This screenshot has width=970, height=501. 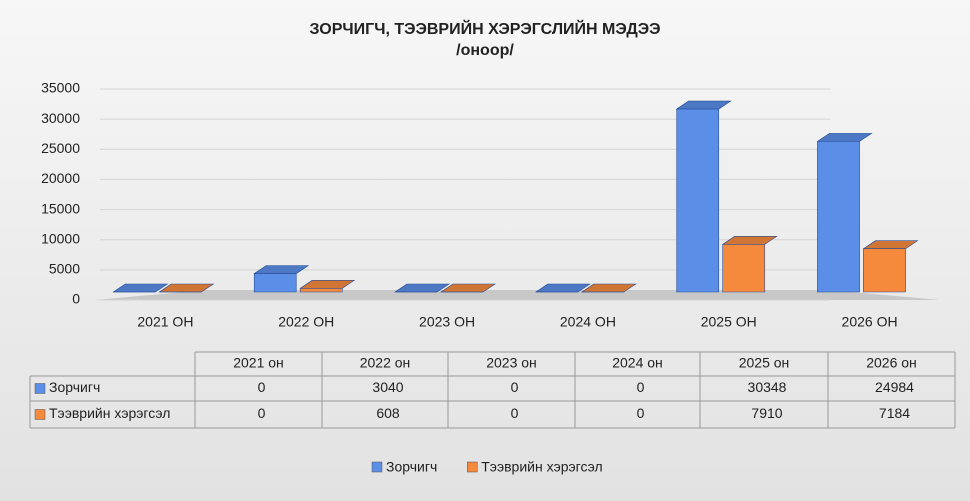 What do you see at coordinates (729, 322) in the screenshot?
I see `x-tick-label: 2025 ОН` at bounding box center [729, 322].